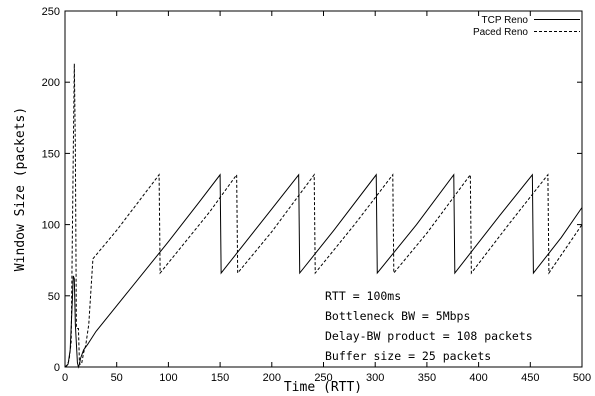 The width and height of the screenshot is (595, 396). What do you see at coordinates (220, 378) in the screenshot?
I see `x-tick-label: 150` at bounding box center [220, 378].